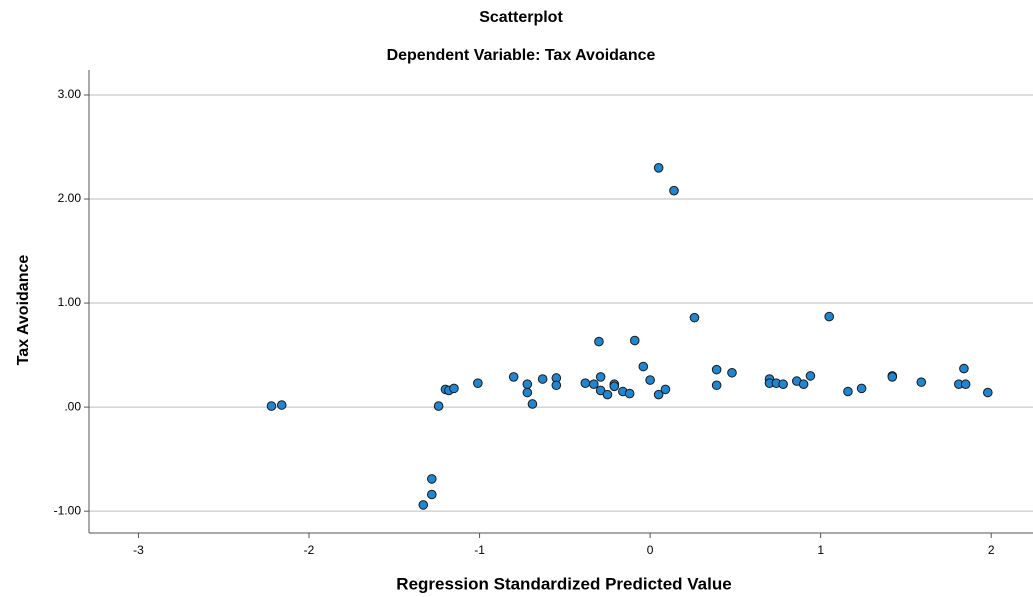 The image size is (1033, 597). What do you see at coordinates (991, 550) in the screenshot?
I see `x-tick-label: 2` at bounding box center [991, 550].